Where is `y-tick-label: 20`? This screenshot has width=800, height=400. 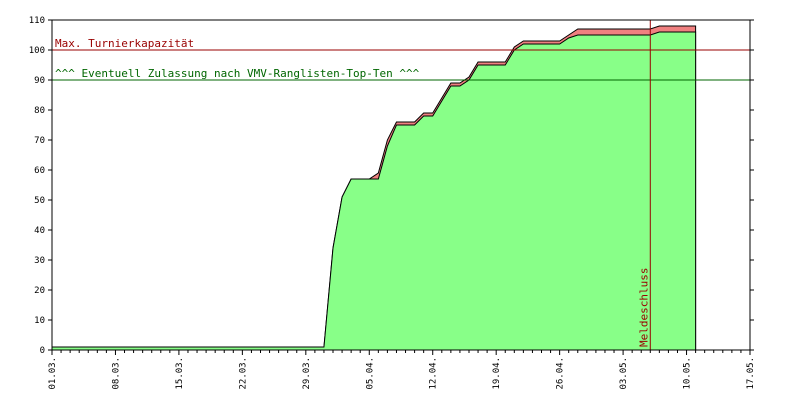 y-tick-label: 20 is located at coordinates (39, 291).